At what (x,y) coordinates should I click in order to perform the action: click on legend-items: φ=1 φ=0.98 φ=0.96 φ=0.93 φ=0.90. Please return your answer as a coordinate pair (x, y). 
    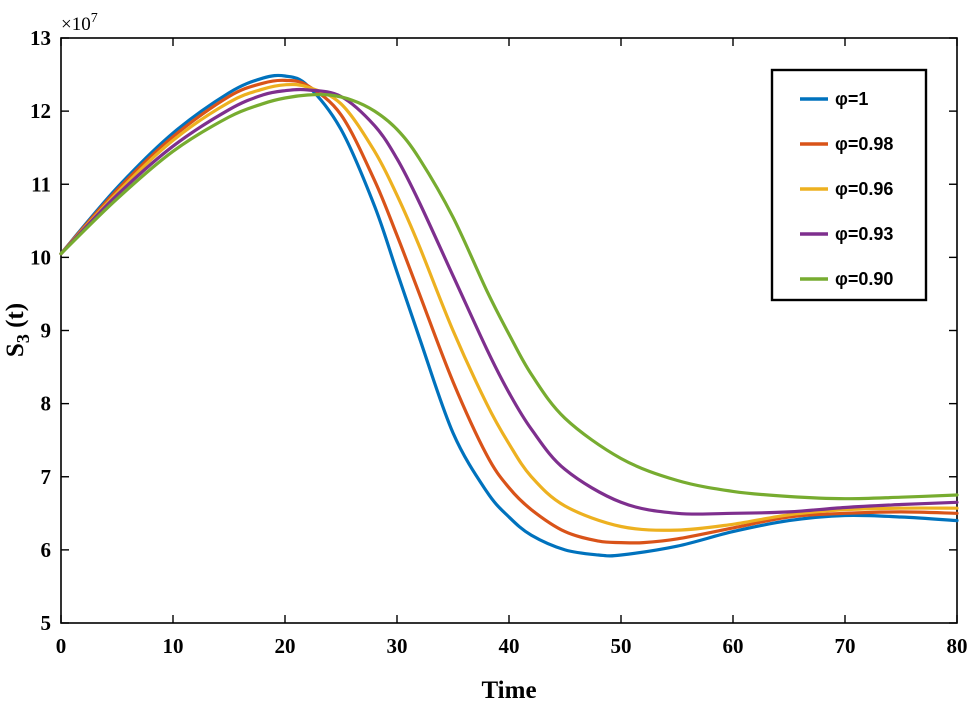
    Looking at the image, I should click on (846, 189).